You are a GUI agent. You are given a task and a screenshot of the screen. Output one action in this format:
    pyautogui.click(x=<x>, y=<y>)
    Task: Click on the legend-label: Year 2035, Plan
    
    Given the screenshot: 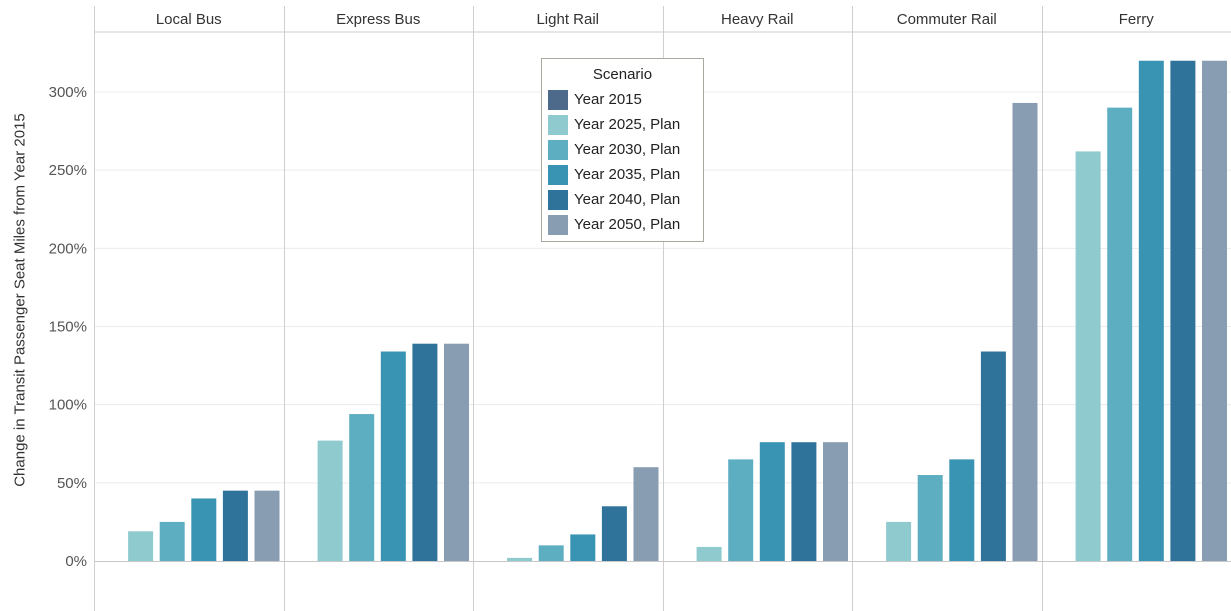 What is the action you would take?
    pyautogui.click(x=627, y=174)
    